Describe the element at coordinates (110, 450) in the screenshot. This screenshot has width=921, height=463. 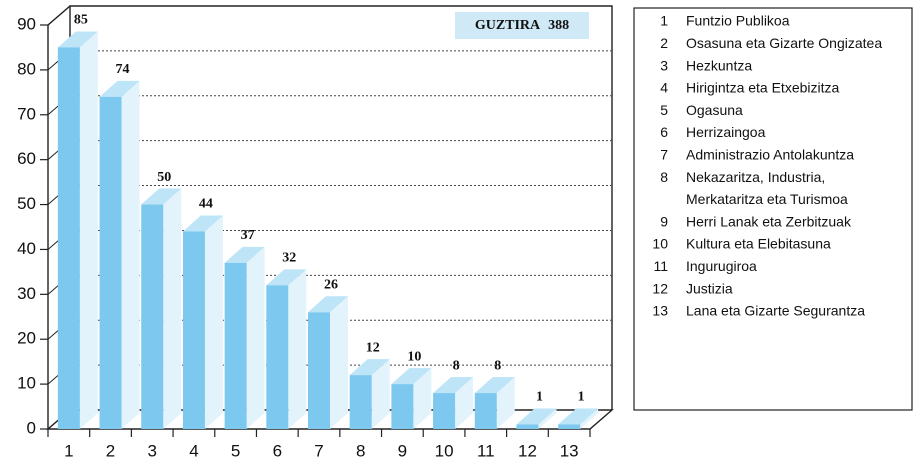
I see `x-tick-label: 2` at that location.